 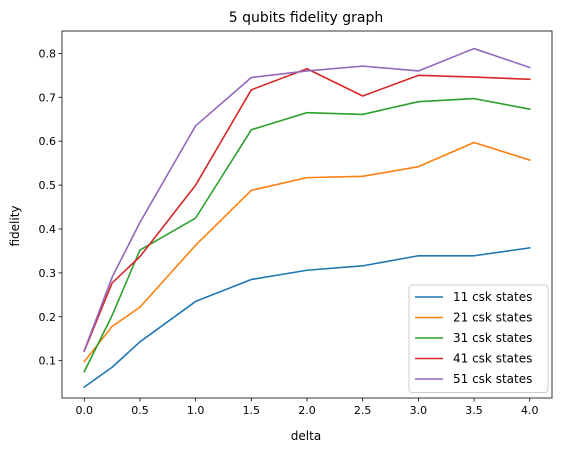 I want to click on legend-label: 31 csk states, so click(x=492, y=338).